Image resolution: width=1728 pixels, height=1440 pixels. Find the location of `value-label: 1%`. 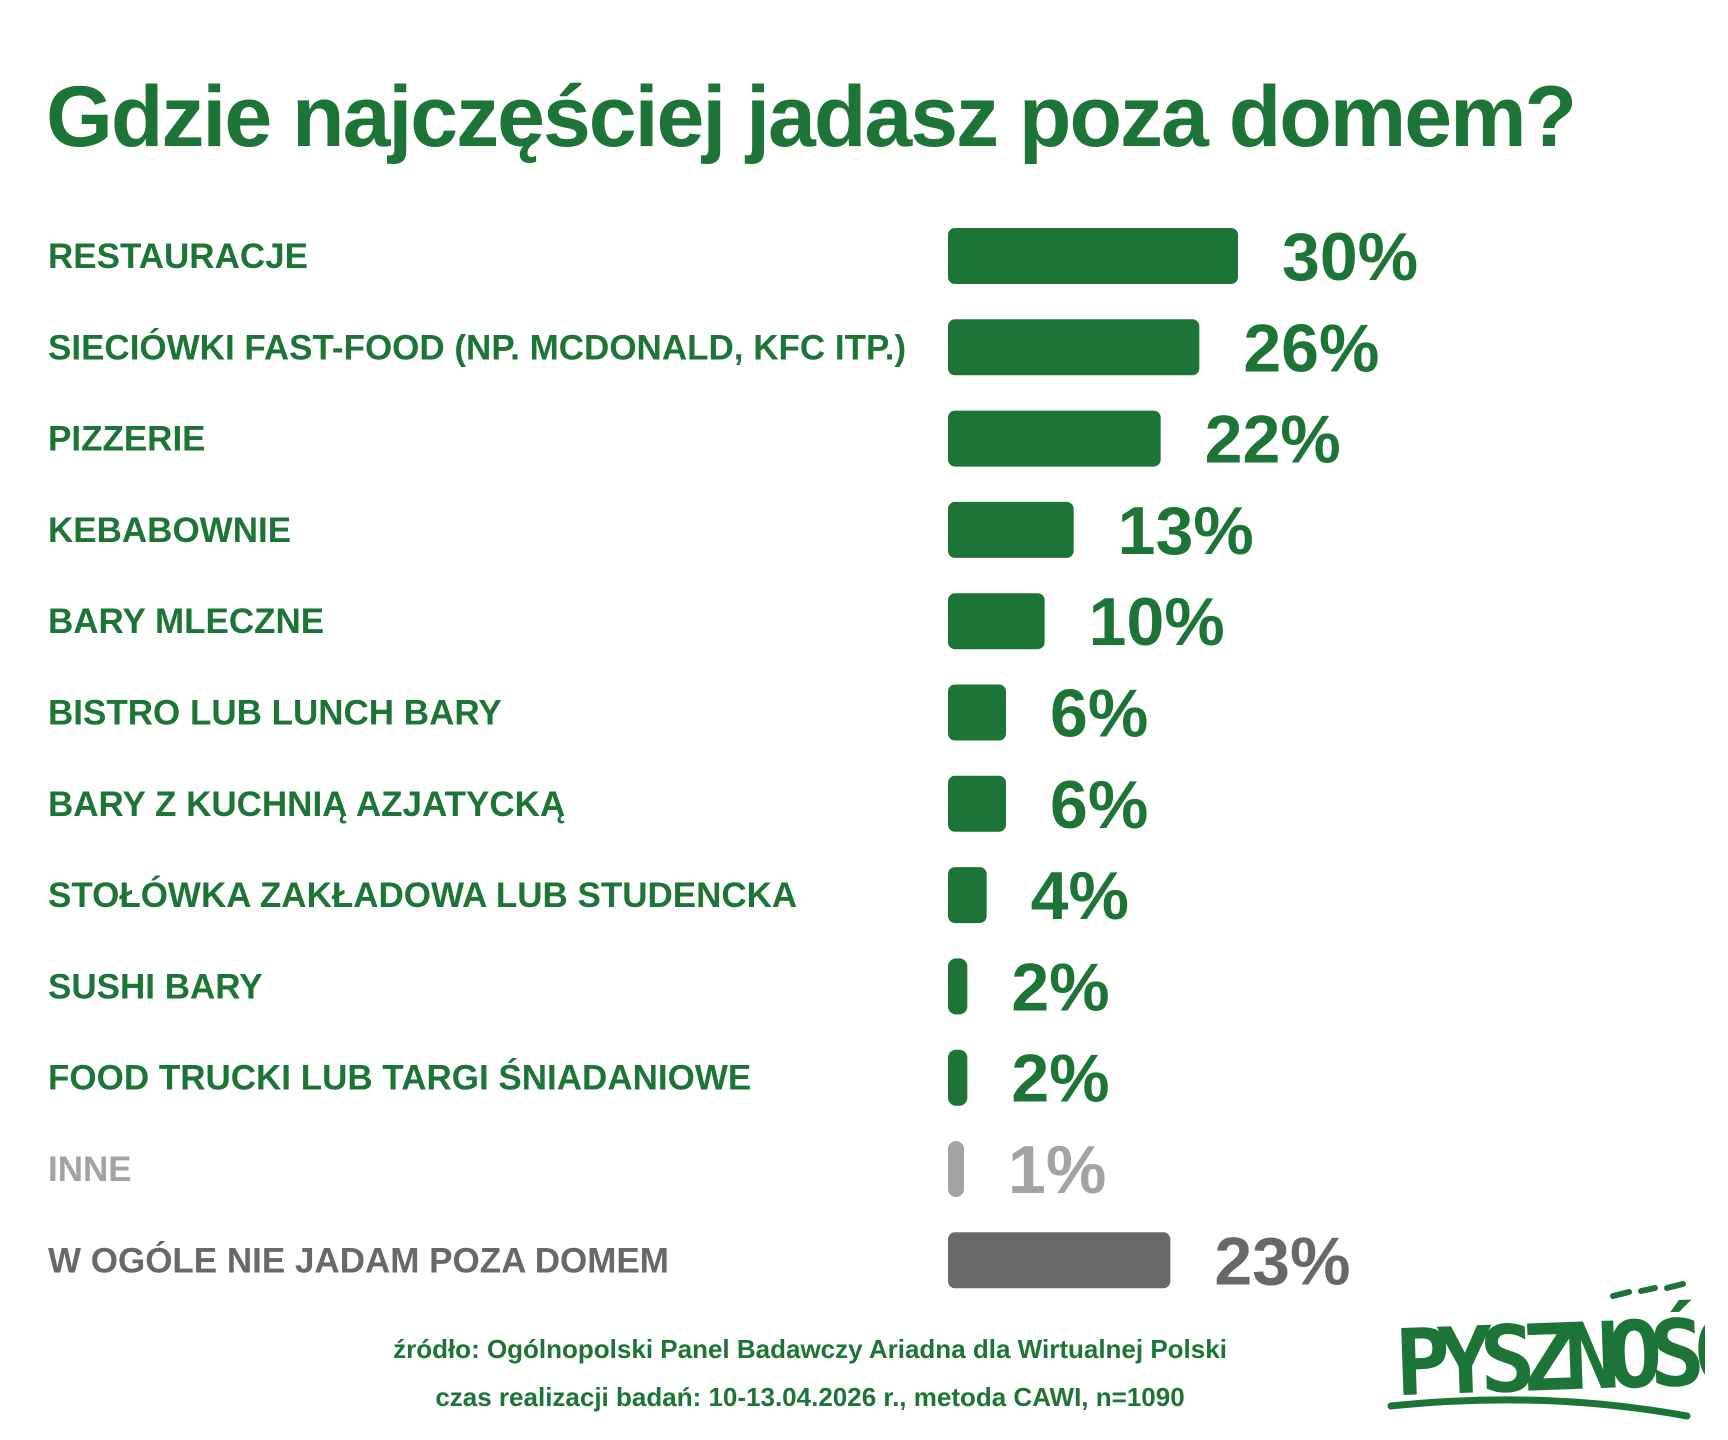

value-label: 1% is located at coordinates (1057, 1170).